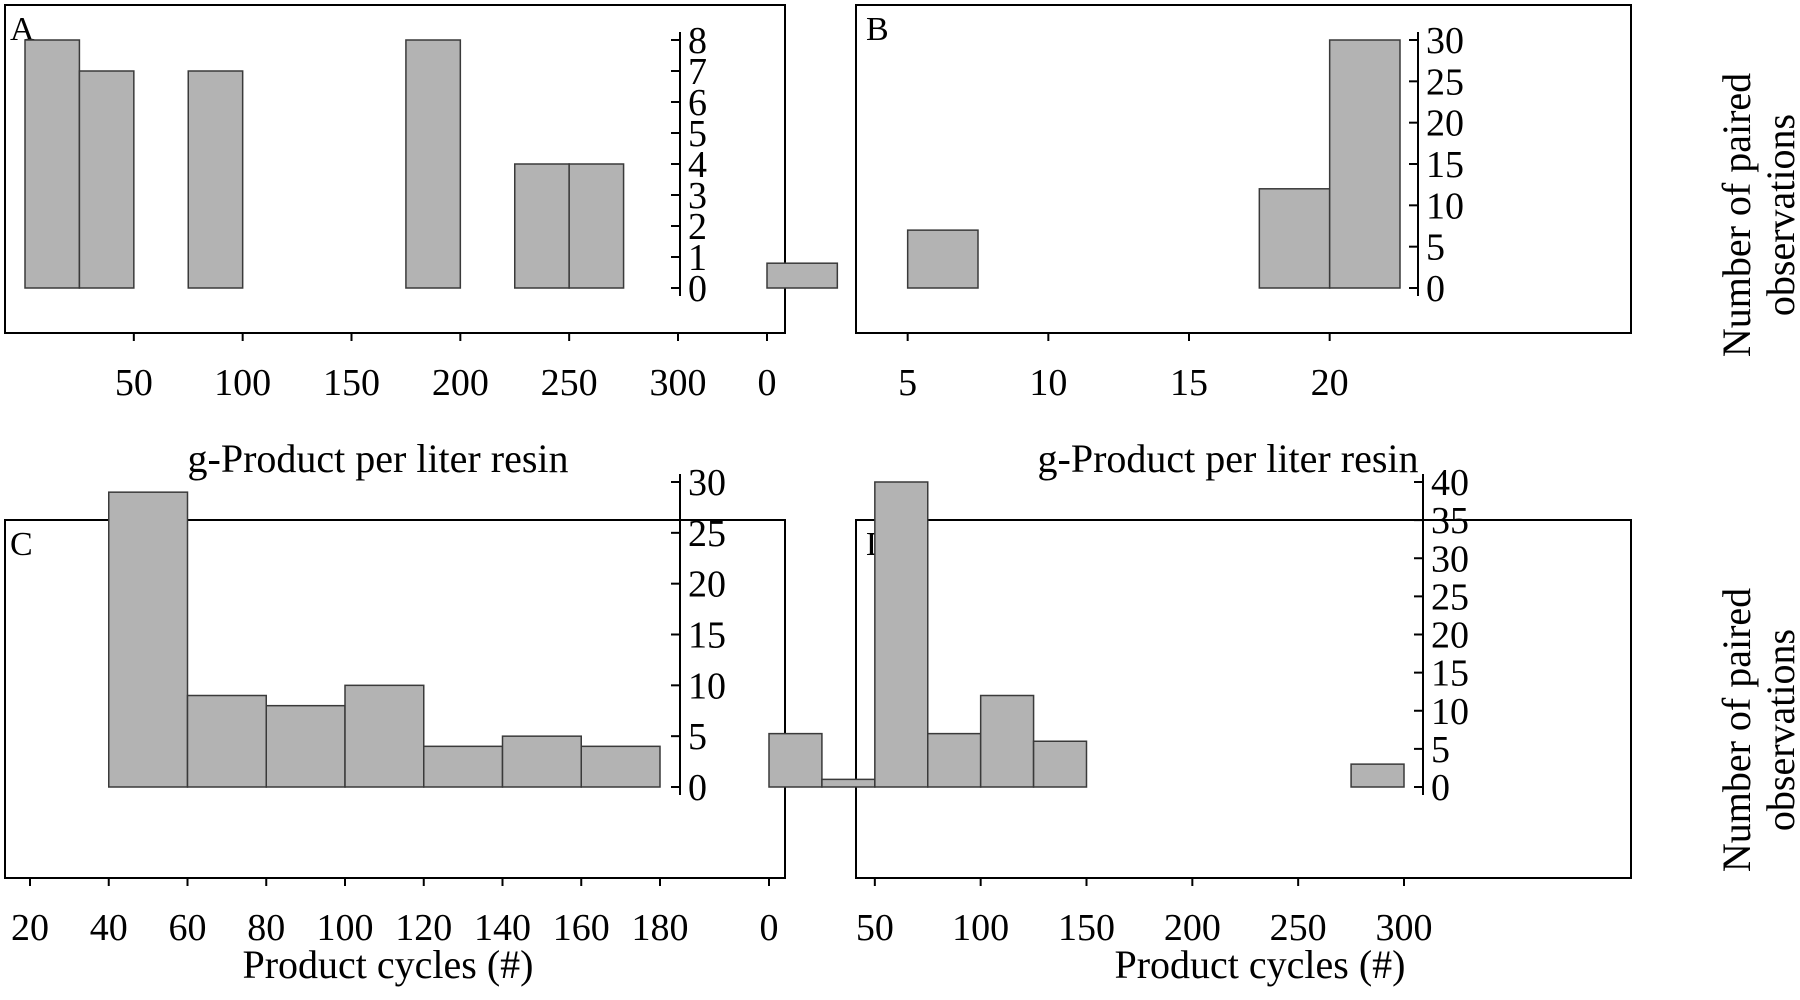 This screenshot has height=1000, width=1800. What do you see at coordinates (502, 928) in the screenshot?
I see `panel-c-x-tick-label: 140` at bounding box center [502, 928].